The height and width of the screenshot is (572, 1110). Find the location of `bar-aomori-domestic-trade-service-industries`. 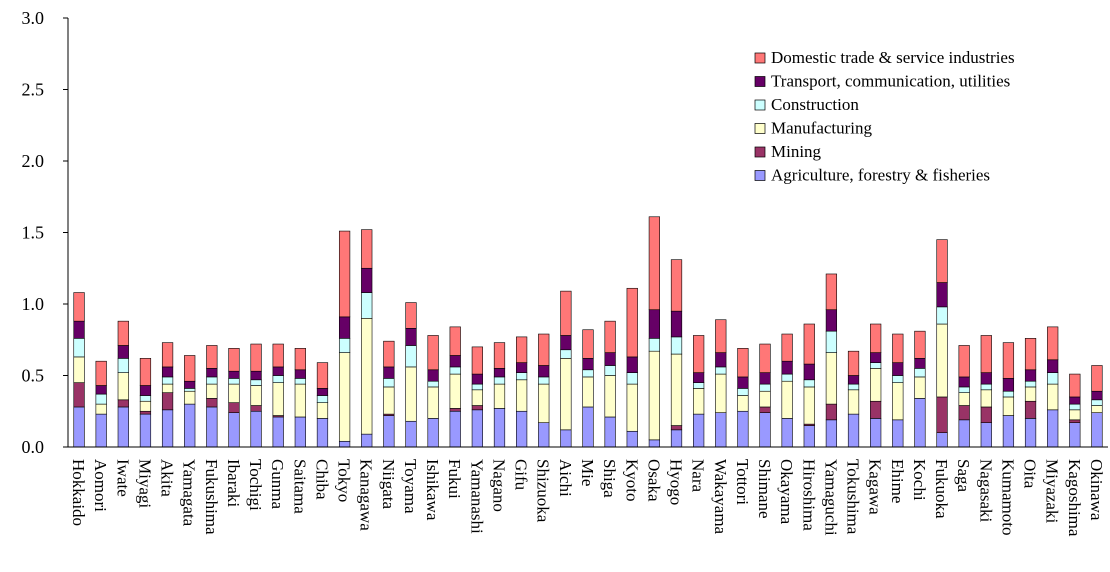

bar-aomori-domestic-trade-service-industries is located at coordinates (101, 373).